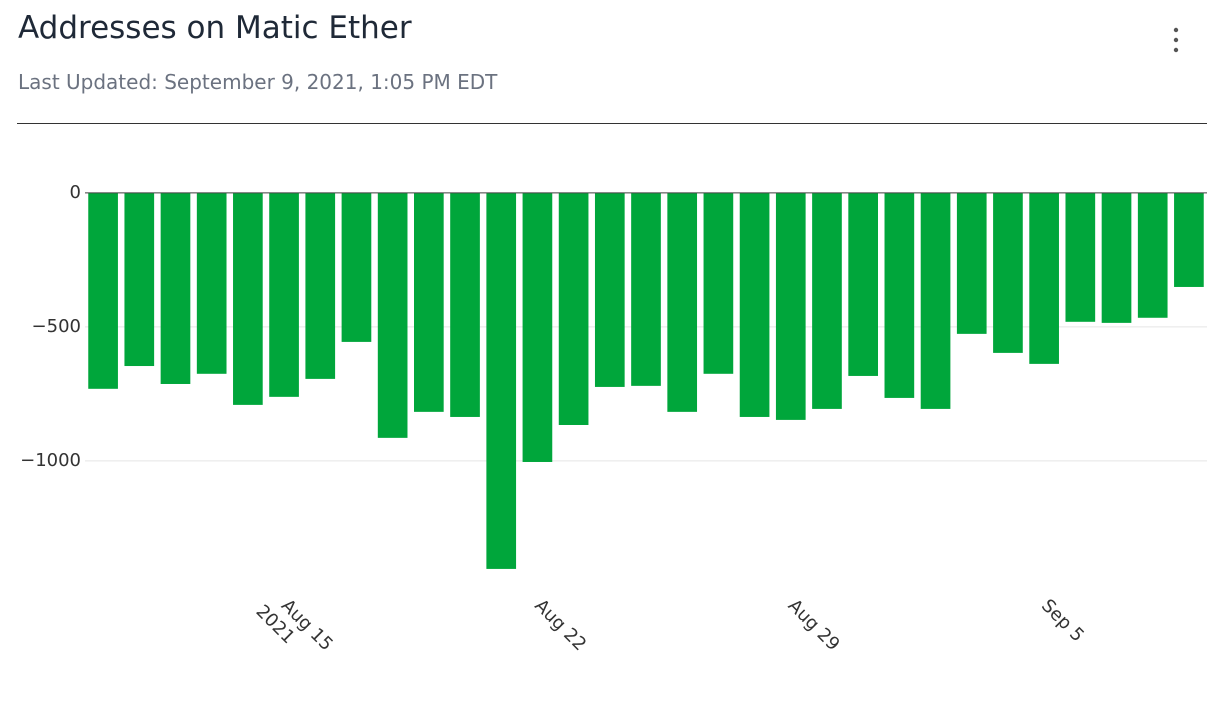  What do you see at coordinates (294, 627) in the screenshot?
I see `x-tick-label: Aug 152021` at bounding box center [294, 627].